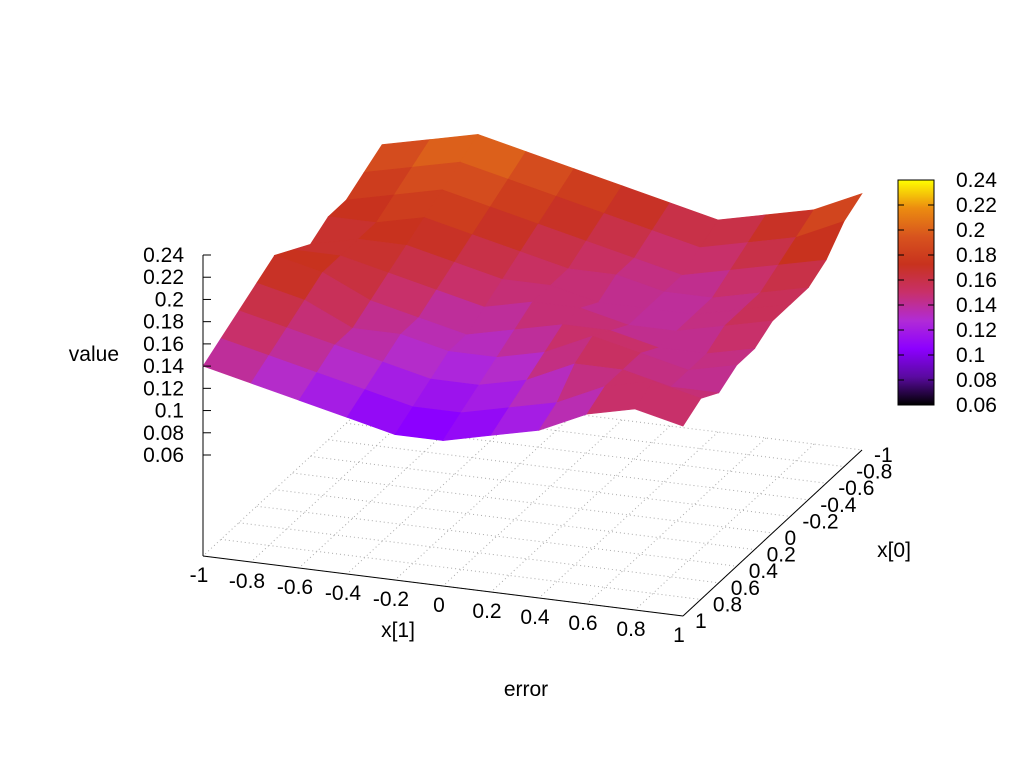 The width and height of the screenshot is (1024, 768). I want to click on z-tick-labels: 0.240.220.20.180.160.140.120.10.080.06, so click(177, 355).